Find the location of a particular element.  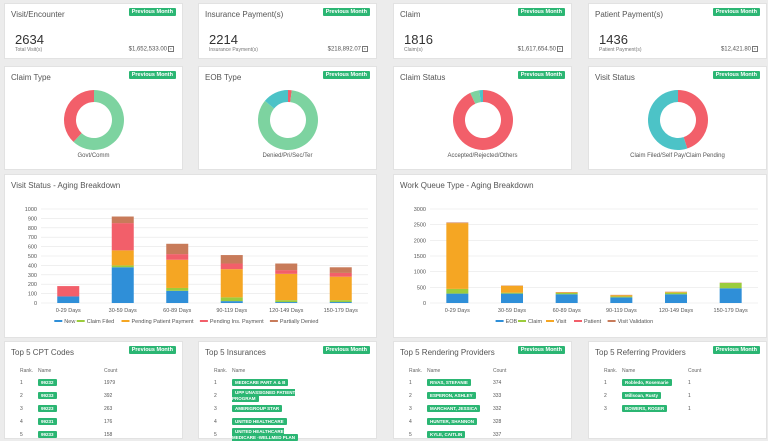

legend-label: Claim Filed is located at coordinates (101, 322).